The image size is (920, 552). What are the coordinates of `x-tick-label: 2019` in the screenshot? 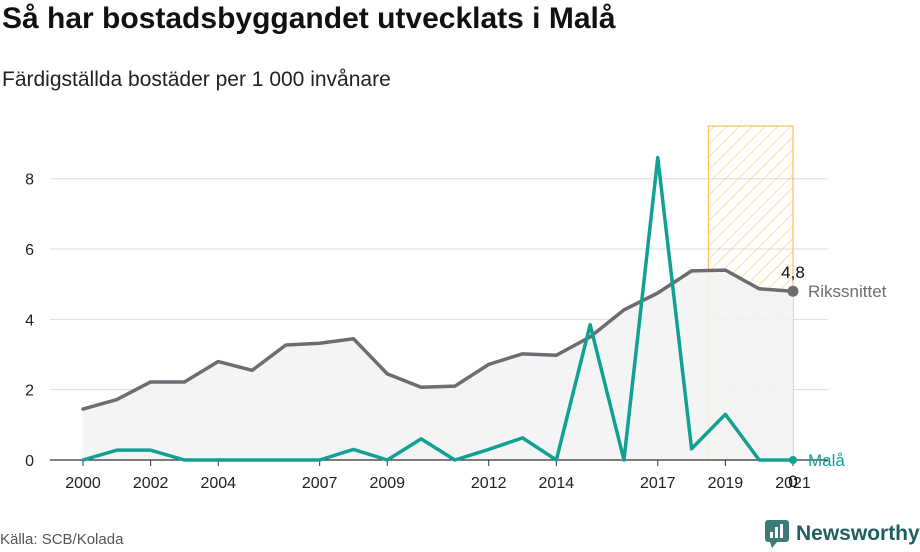 It's located at (726, 483).